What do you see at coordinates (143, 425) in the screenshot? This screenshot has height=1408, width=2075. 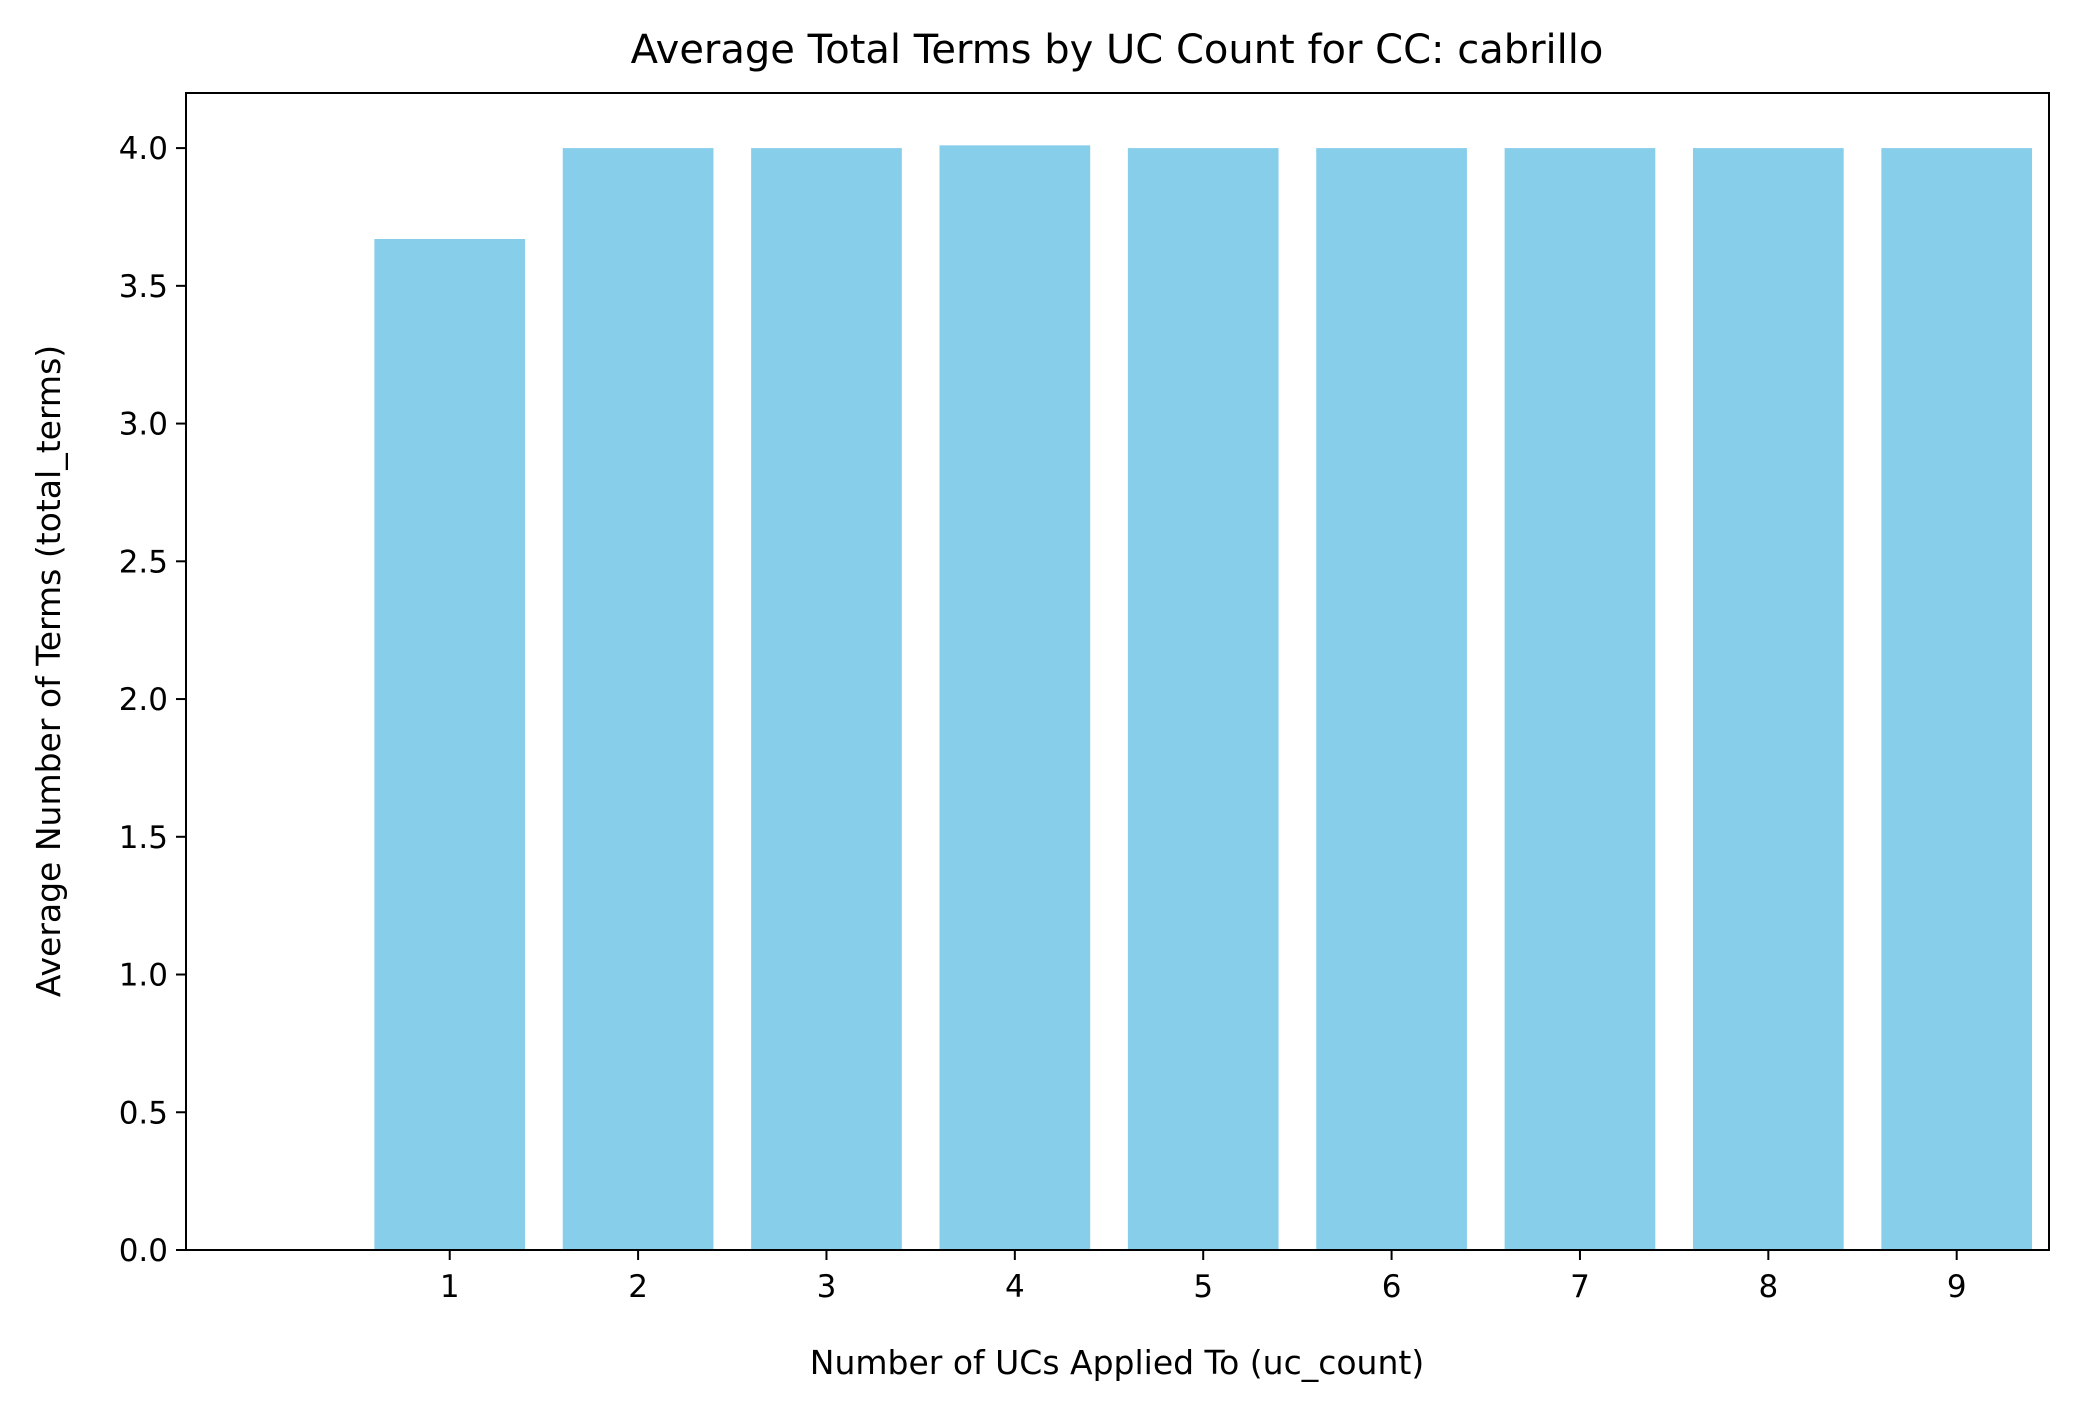 I see `y-tick-label: 3.0` at bounding box center [143, 425].